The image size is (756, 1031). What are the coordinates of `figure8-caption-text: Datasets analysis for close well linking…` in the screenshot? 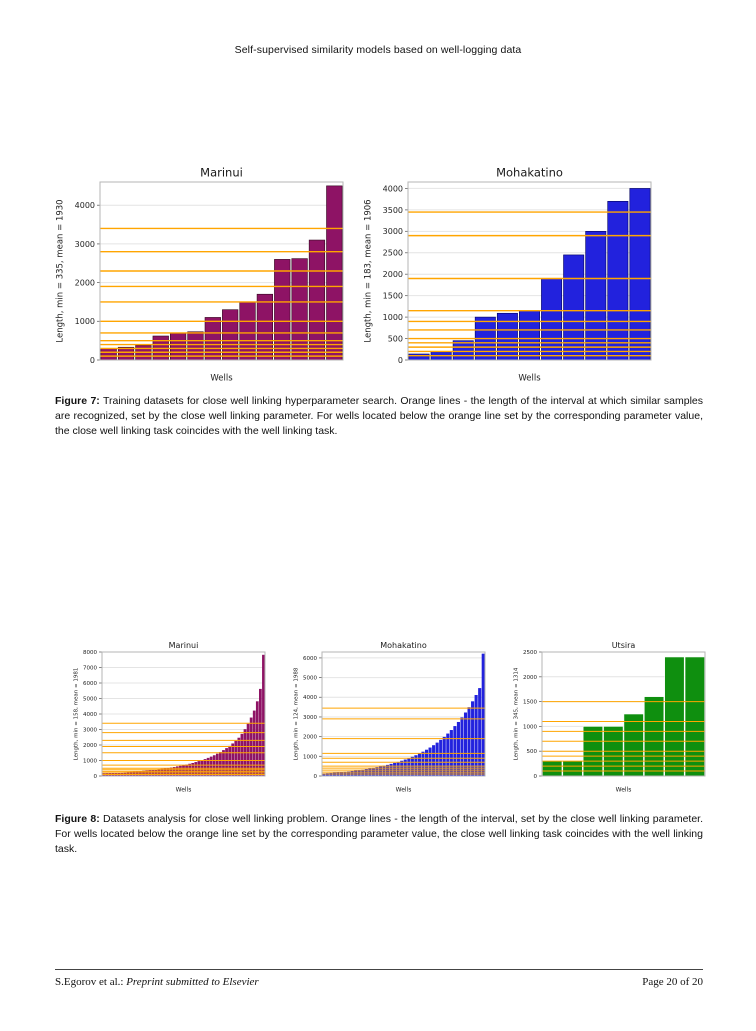 It's located at (379, 834).